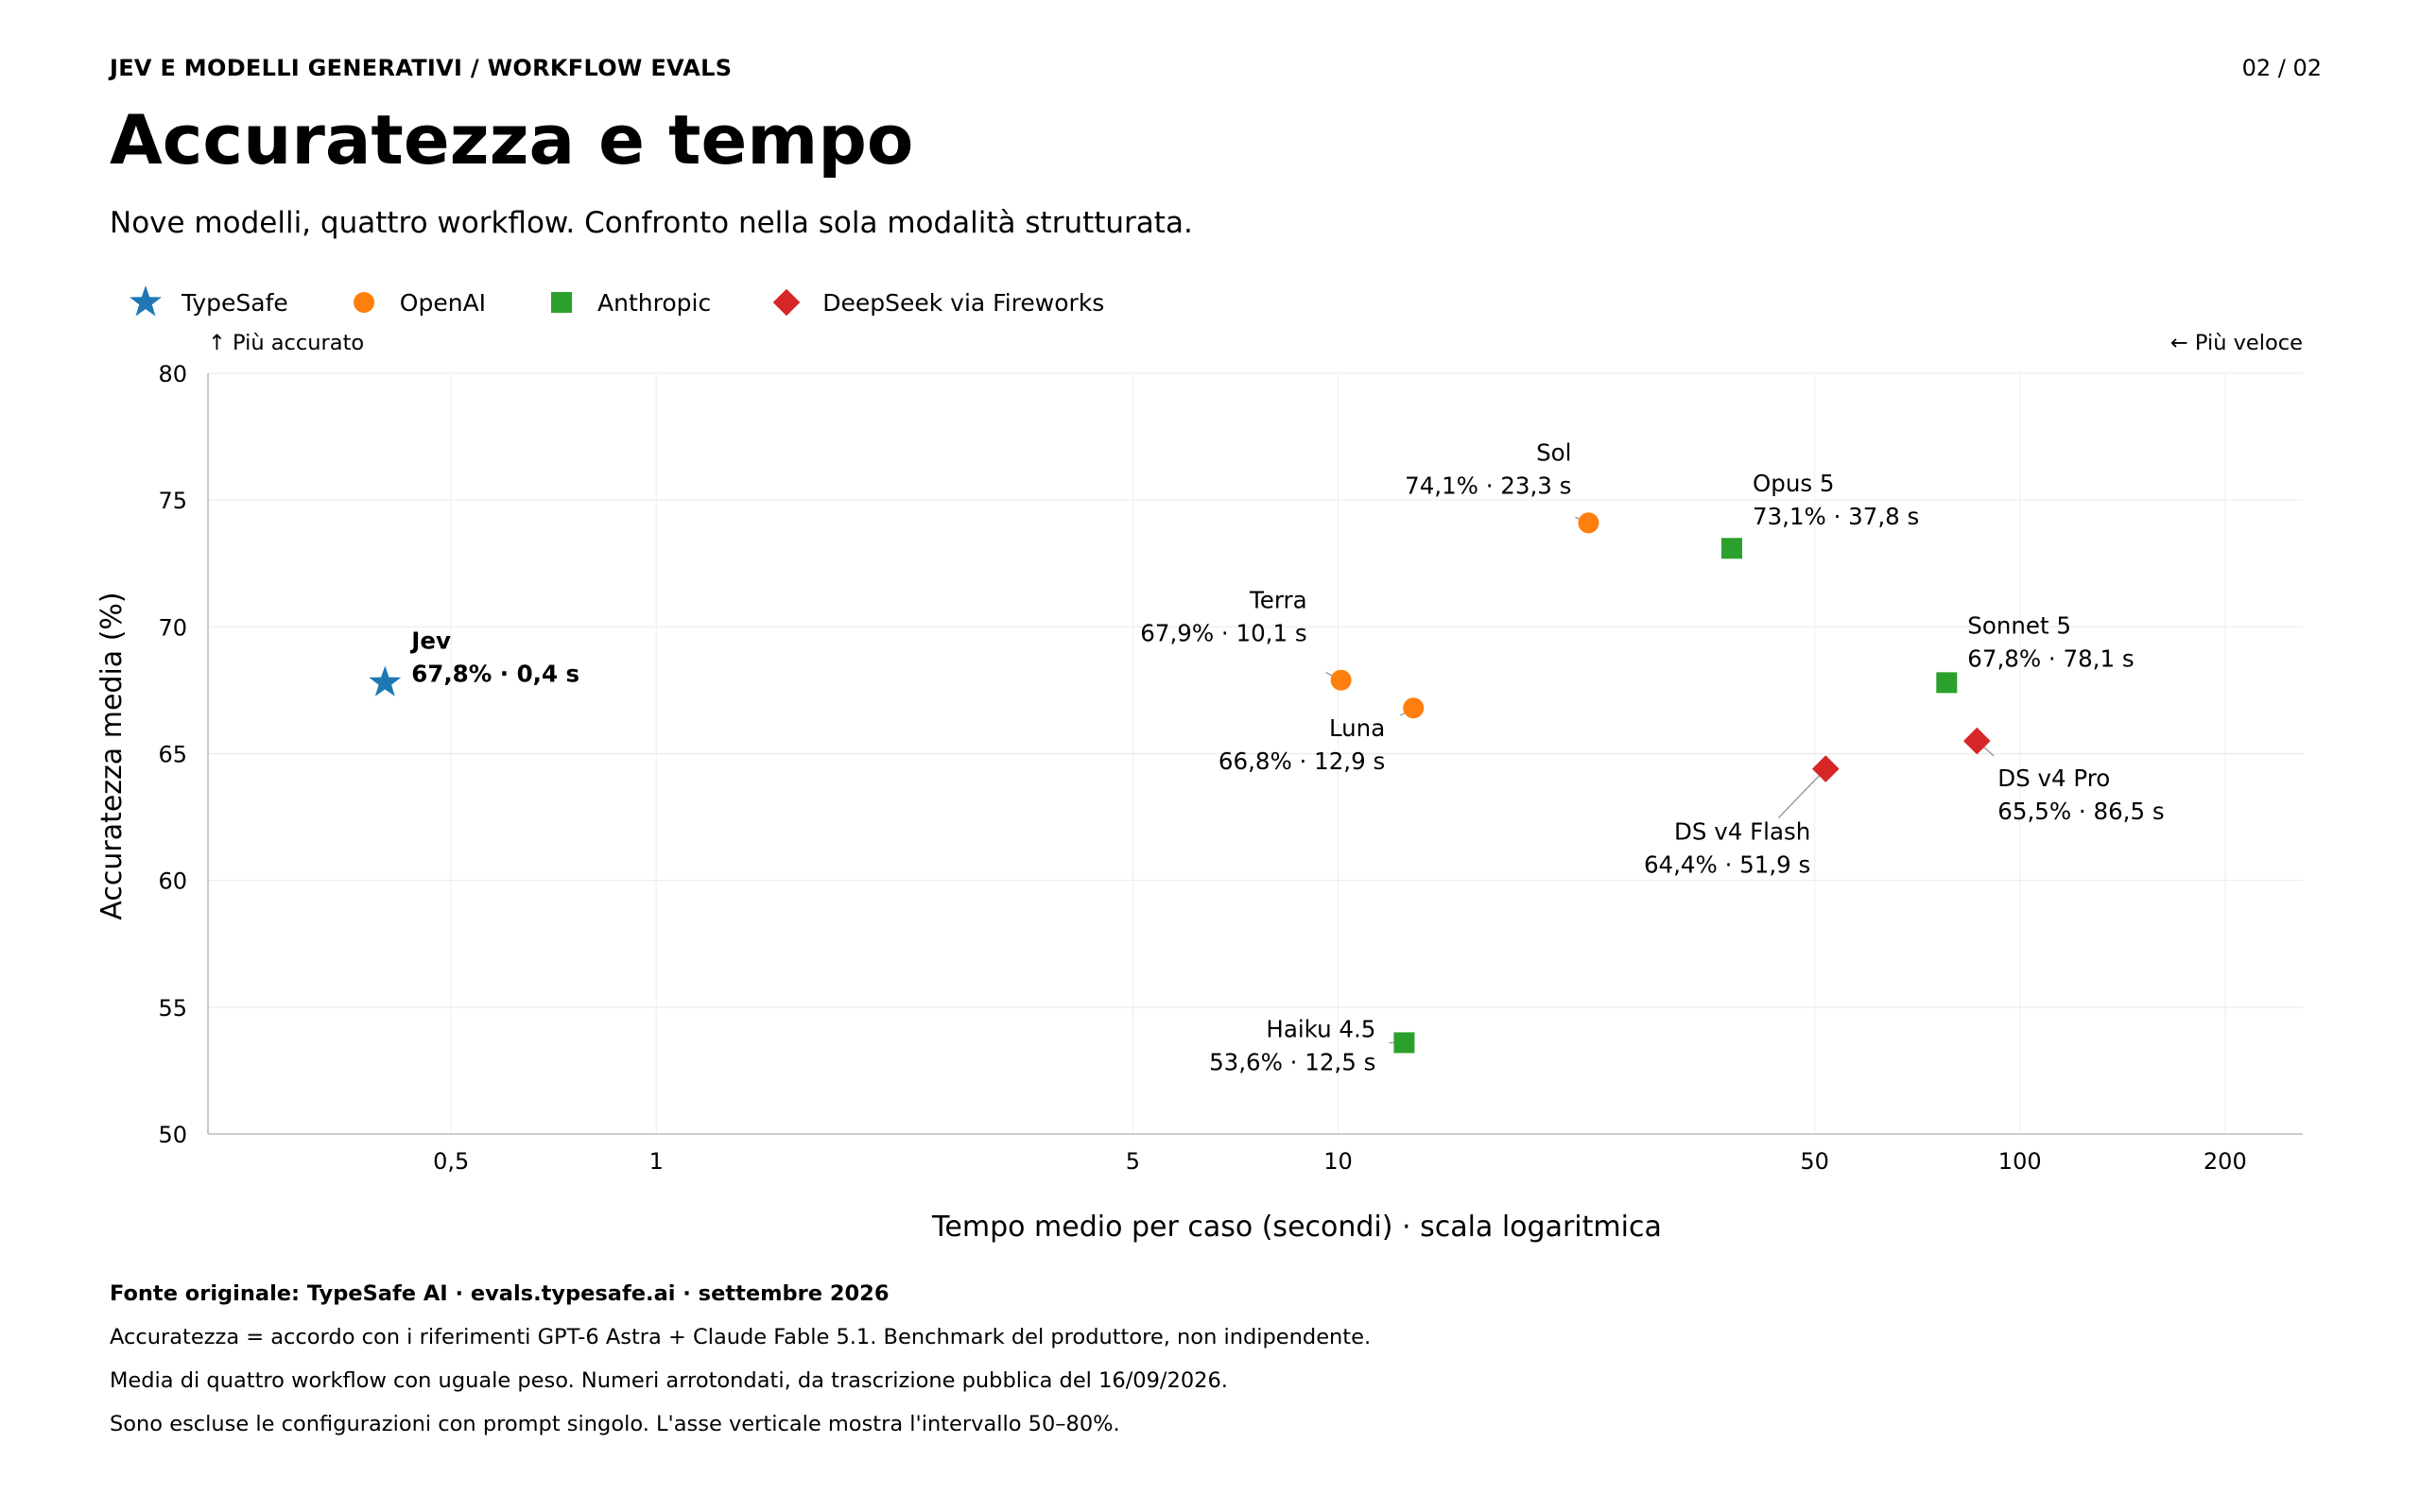 This screenshot has height=1512, width=2420. Describe the element at coordinates (1292, 1061) in the screenshot. I see `point-value-haiku-4-5: 53,6% · 12,5 s` at that location.